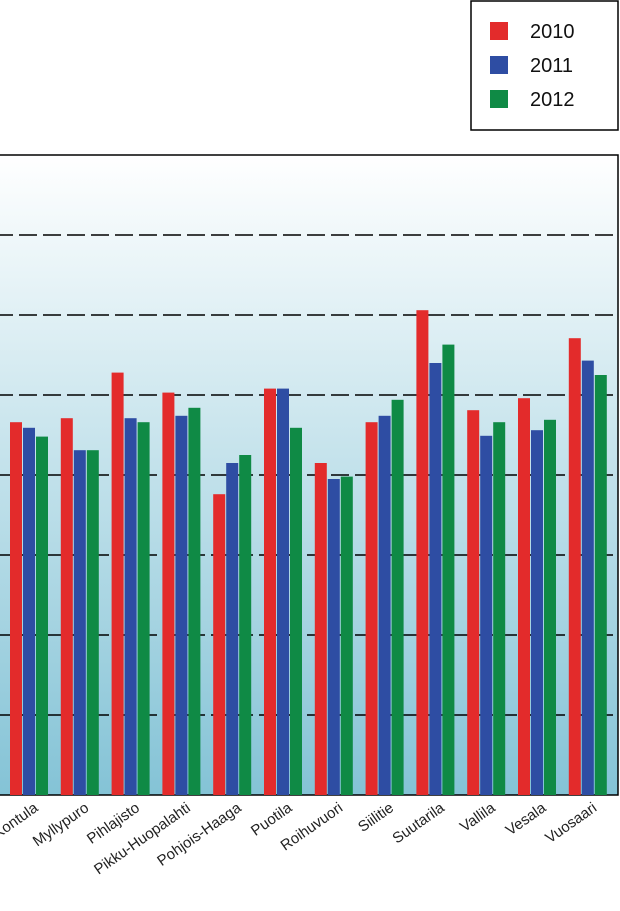 The height and width of the screenshot is (911, 620). Describe the element at coordinates (478, 817) in the screenshot. I see `x-tick-label: Vallila` at that location.